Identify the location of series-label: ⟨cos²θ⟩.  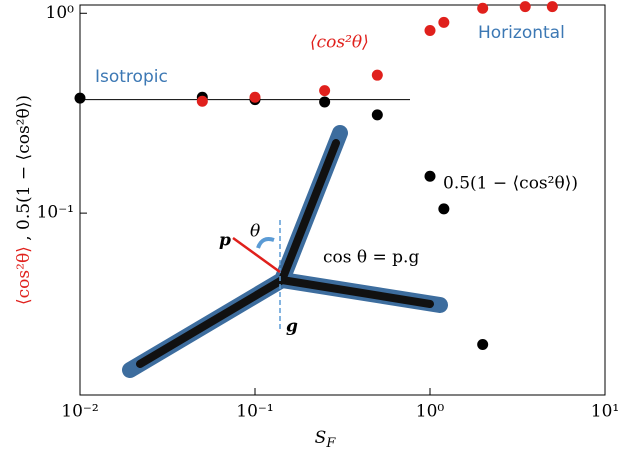
(339, 43).